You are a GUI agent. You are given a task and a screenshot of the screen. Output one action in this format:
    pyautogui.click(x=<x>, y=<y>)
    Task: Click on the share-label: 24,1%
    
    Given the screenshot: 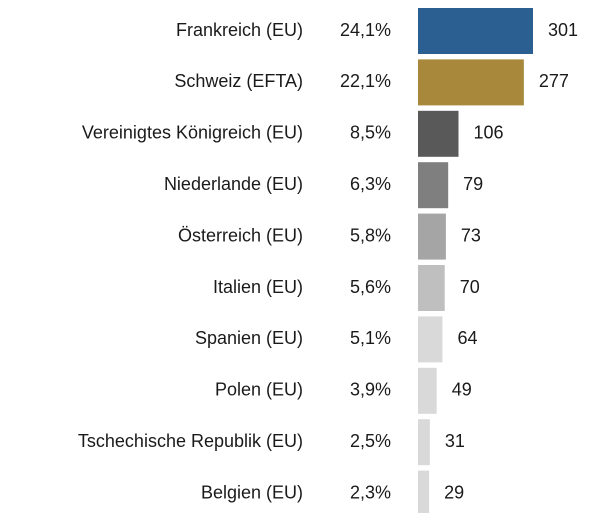 What is the action you would take?
    pyautogui.click(x=365, y=30)
    